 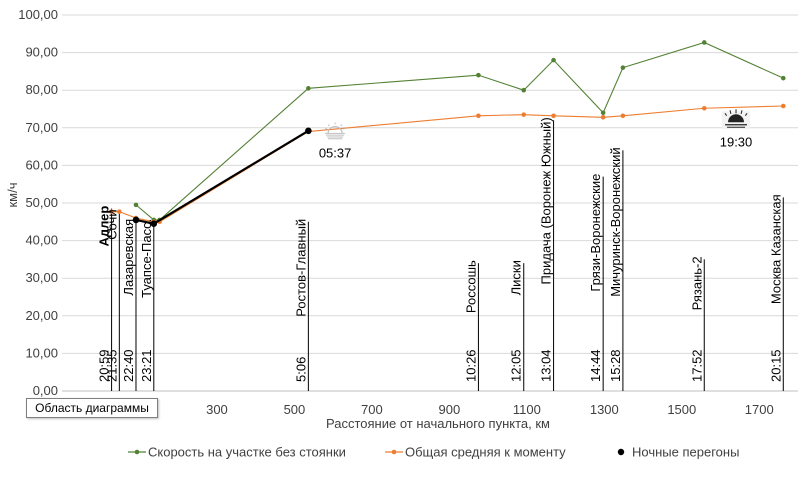 I want to click on chart-area-tooltip: Область диаграммы, so click(x=92, y=408).